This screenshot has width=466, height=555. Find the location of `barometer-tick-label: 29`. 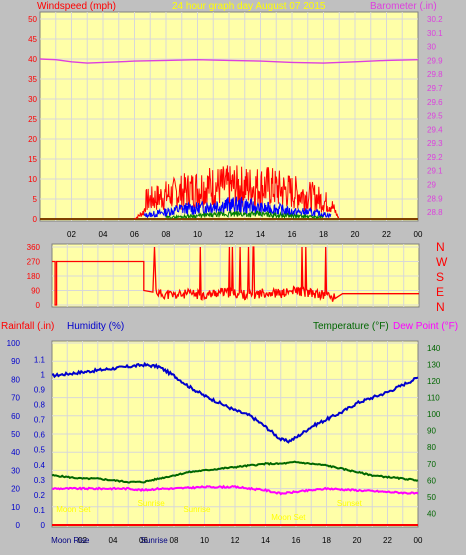

barometer-tick-label: 29 is located at coordinates (431, 185).